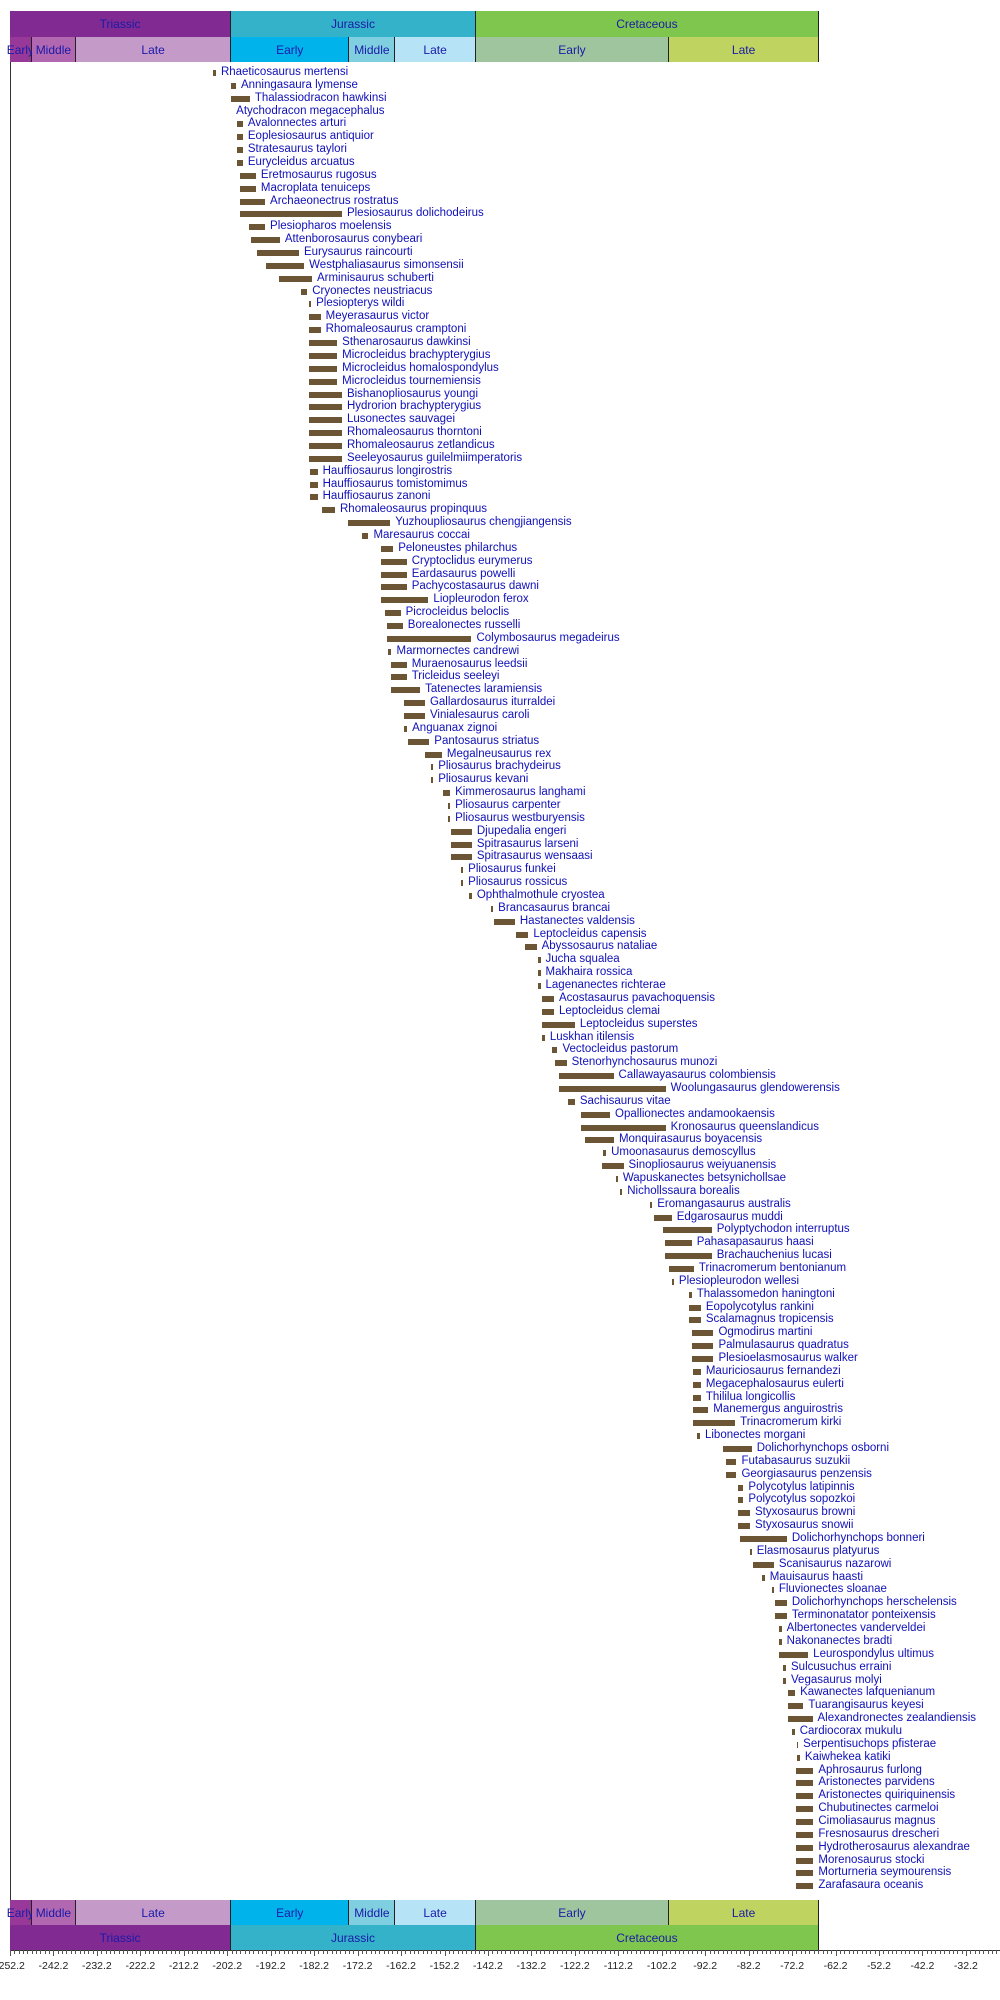 The image size is (1000, 2000). I want to click on taxon-label: Pliosaurus brachydeirus, so click(499, 766).